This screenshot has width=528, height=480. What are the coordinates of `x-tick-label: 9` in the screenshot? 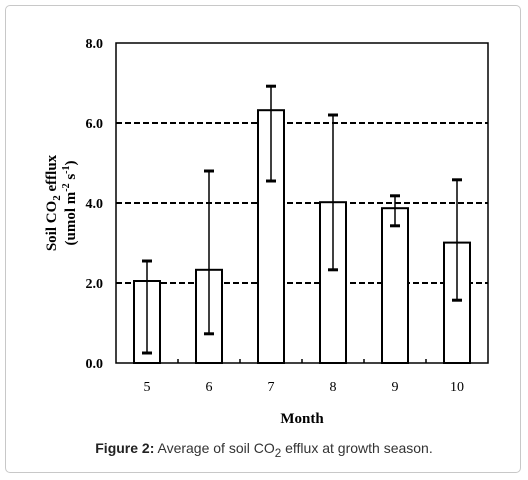 It's located at (395, 387).